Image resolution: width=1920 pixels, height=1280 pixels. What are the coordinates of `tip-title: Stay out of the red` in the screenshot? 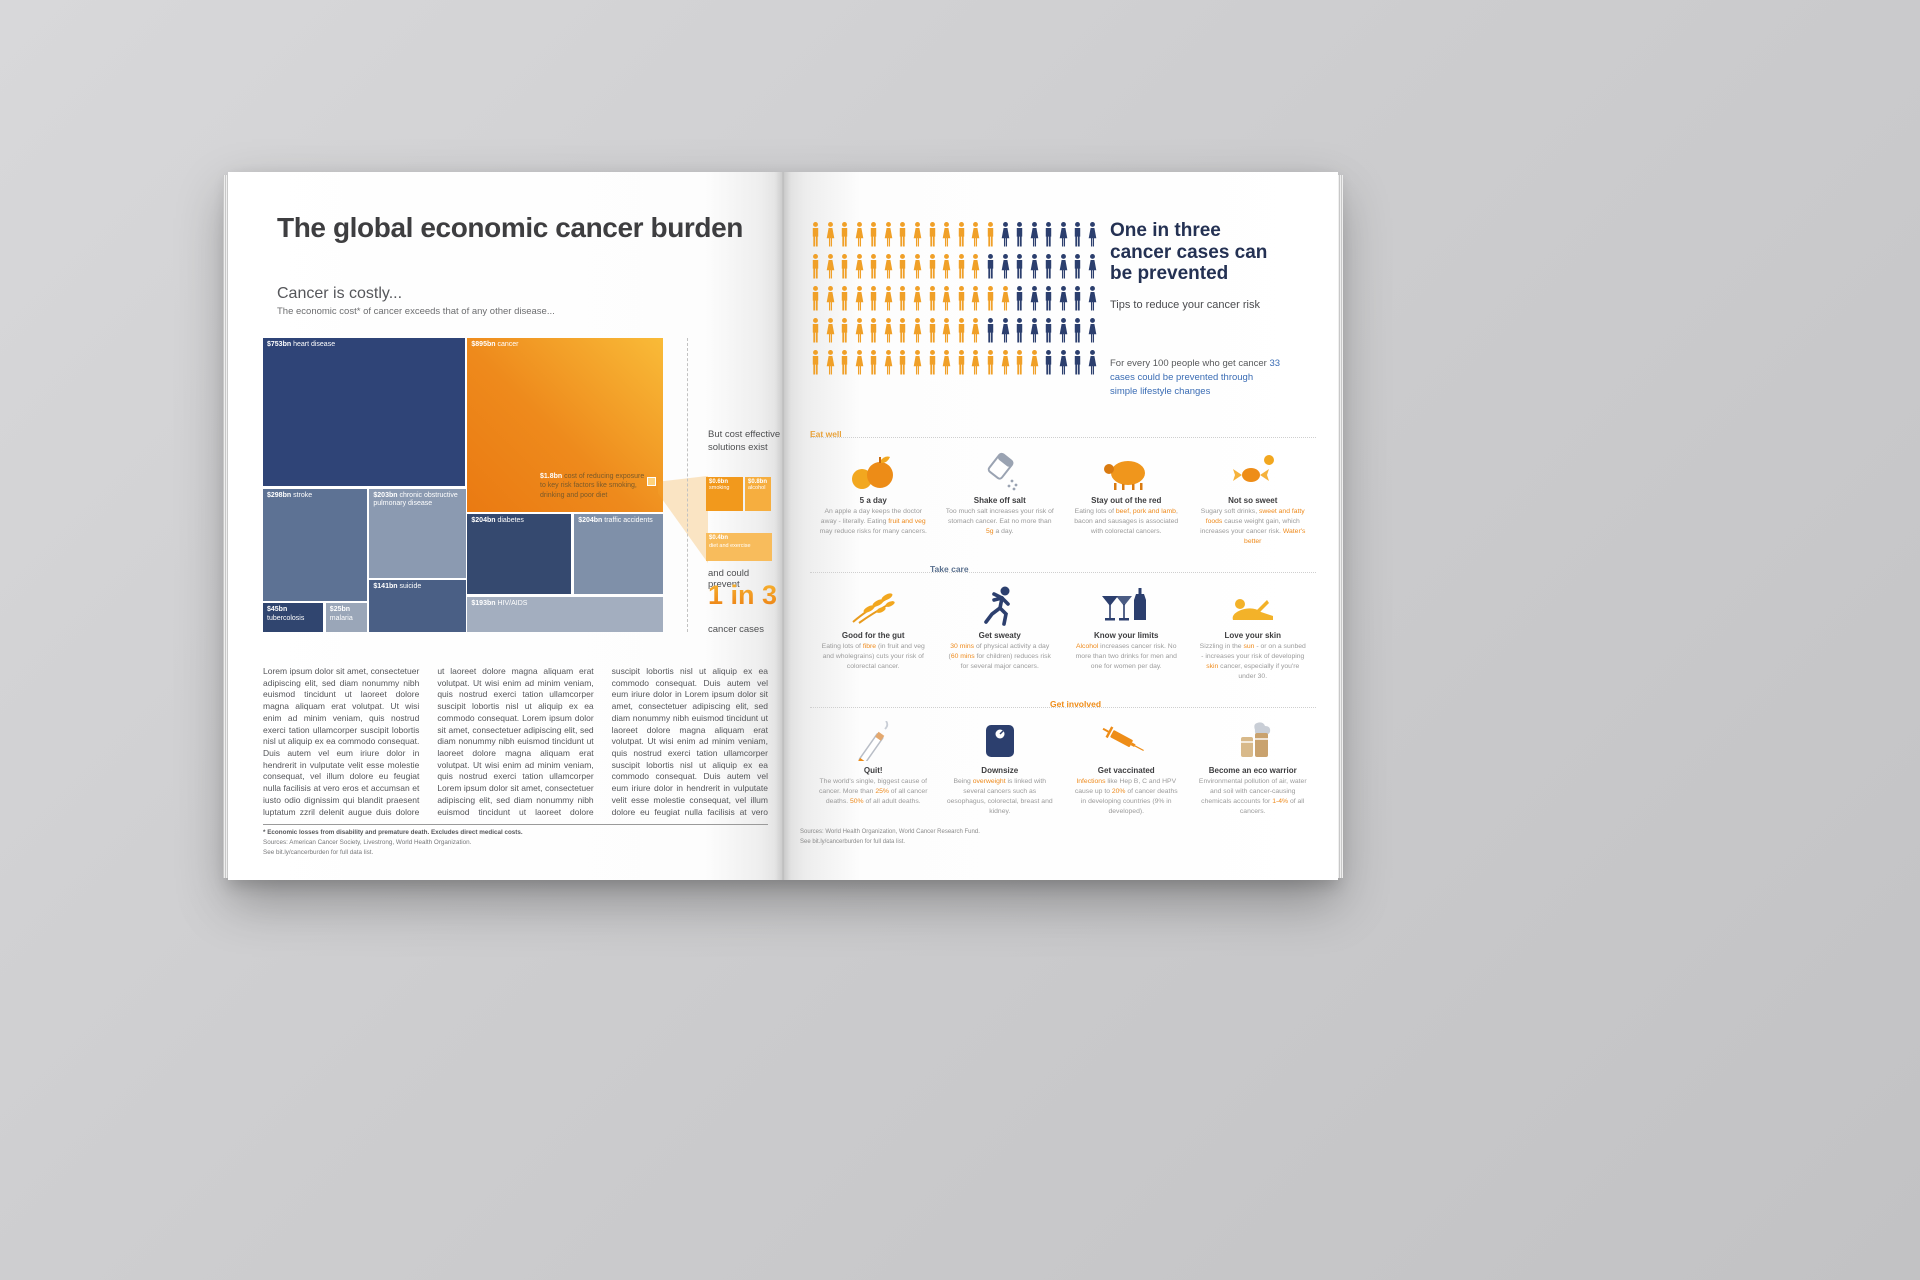 It's located at (1126, 500).